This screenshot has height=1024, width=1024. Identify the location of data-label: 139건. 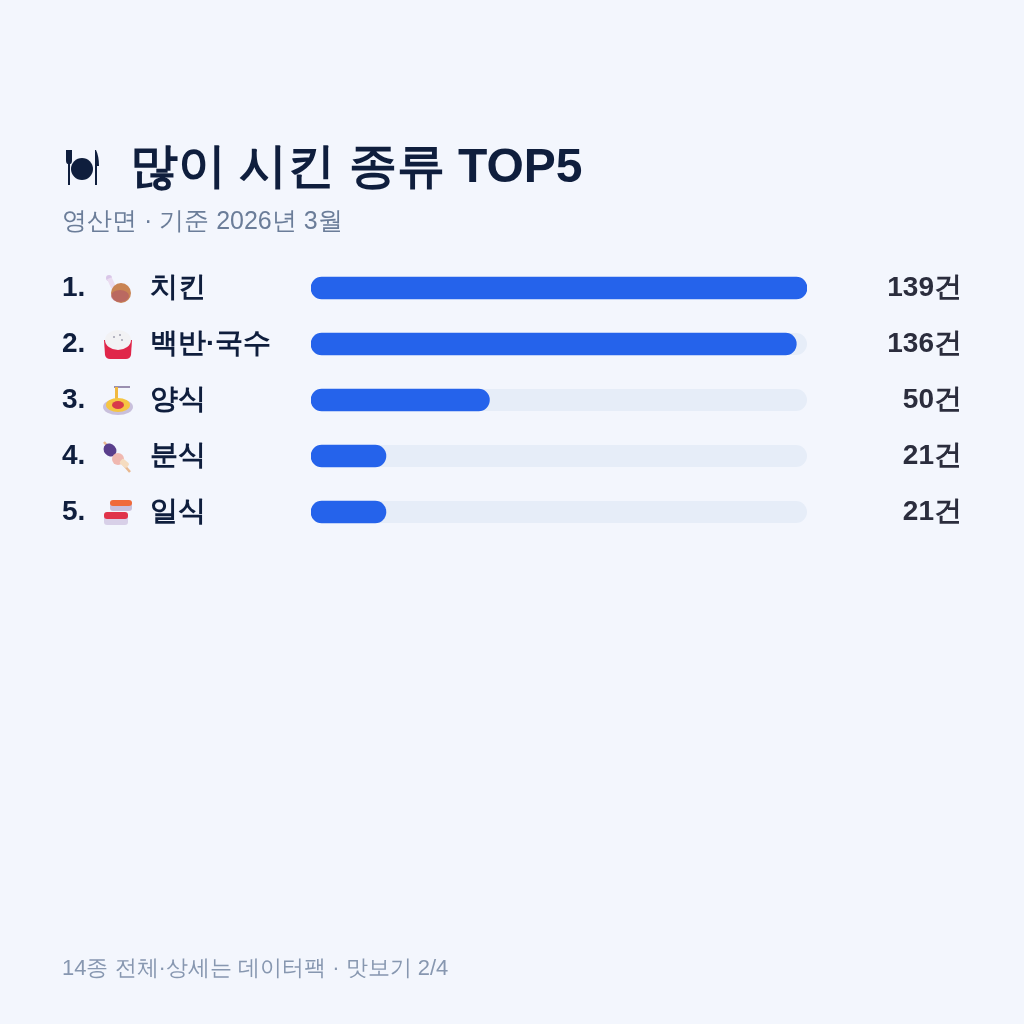
(924, 286).